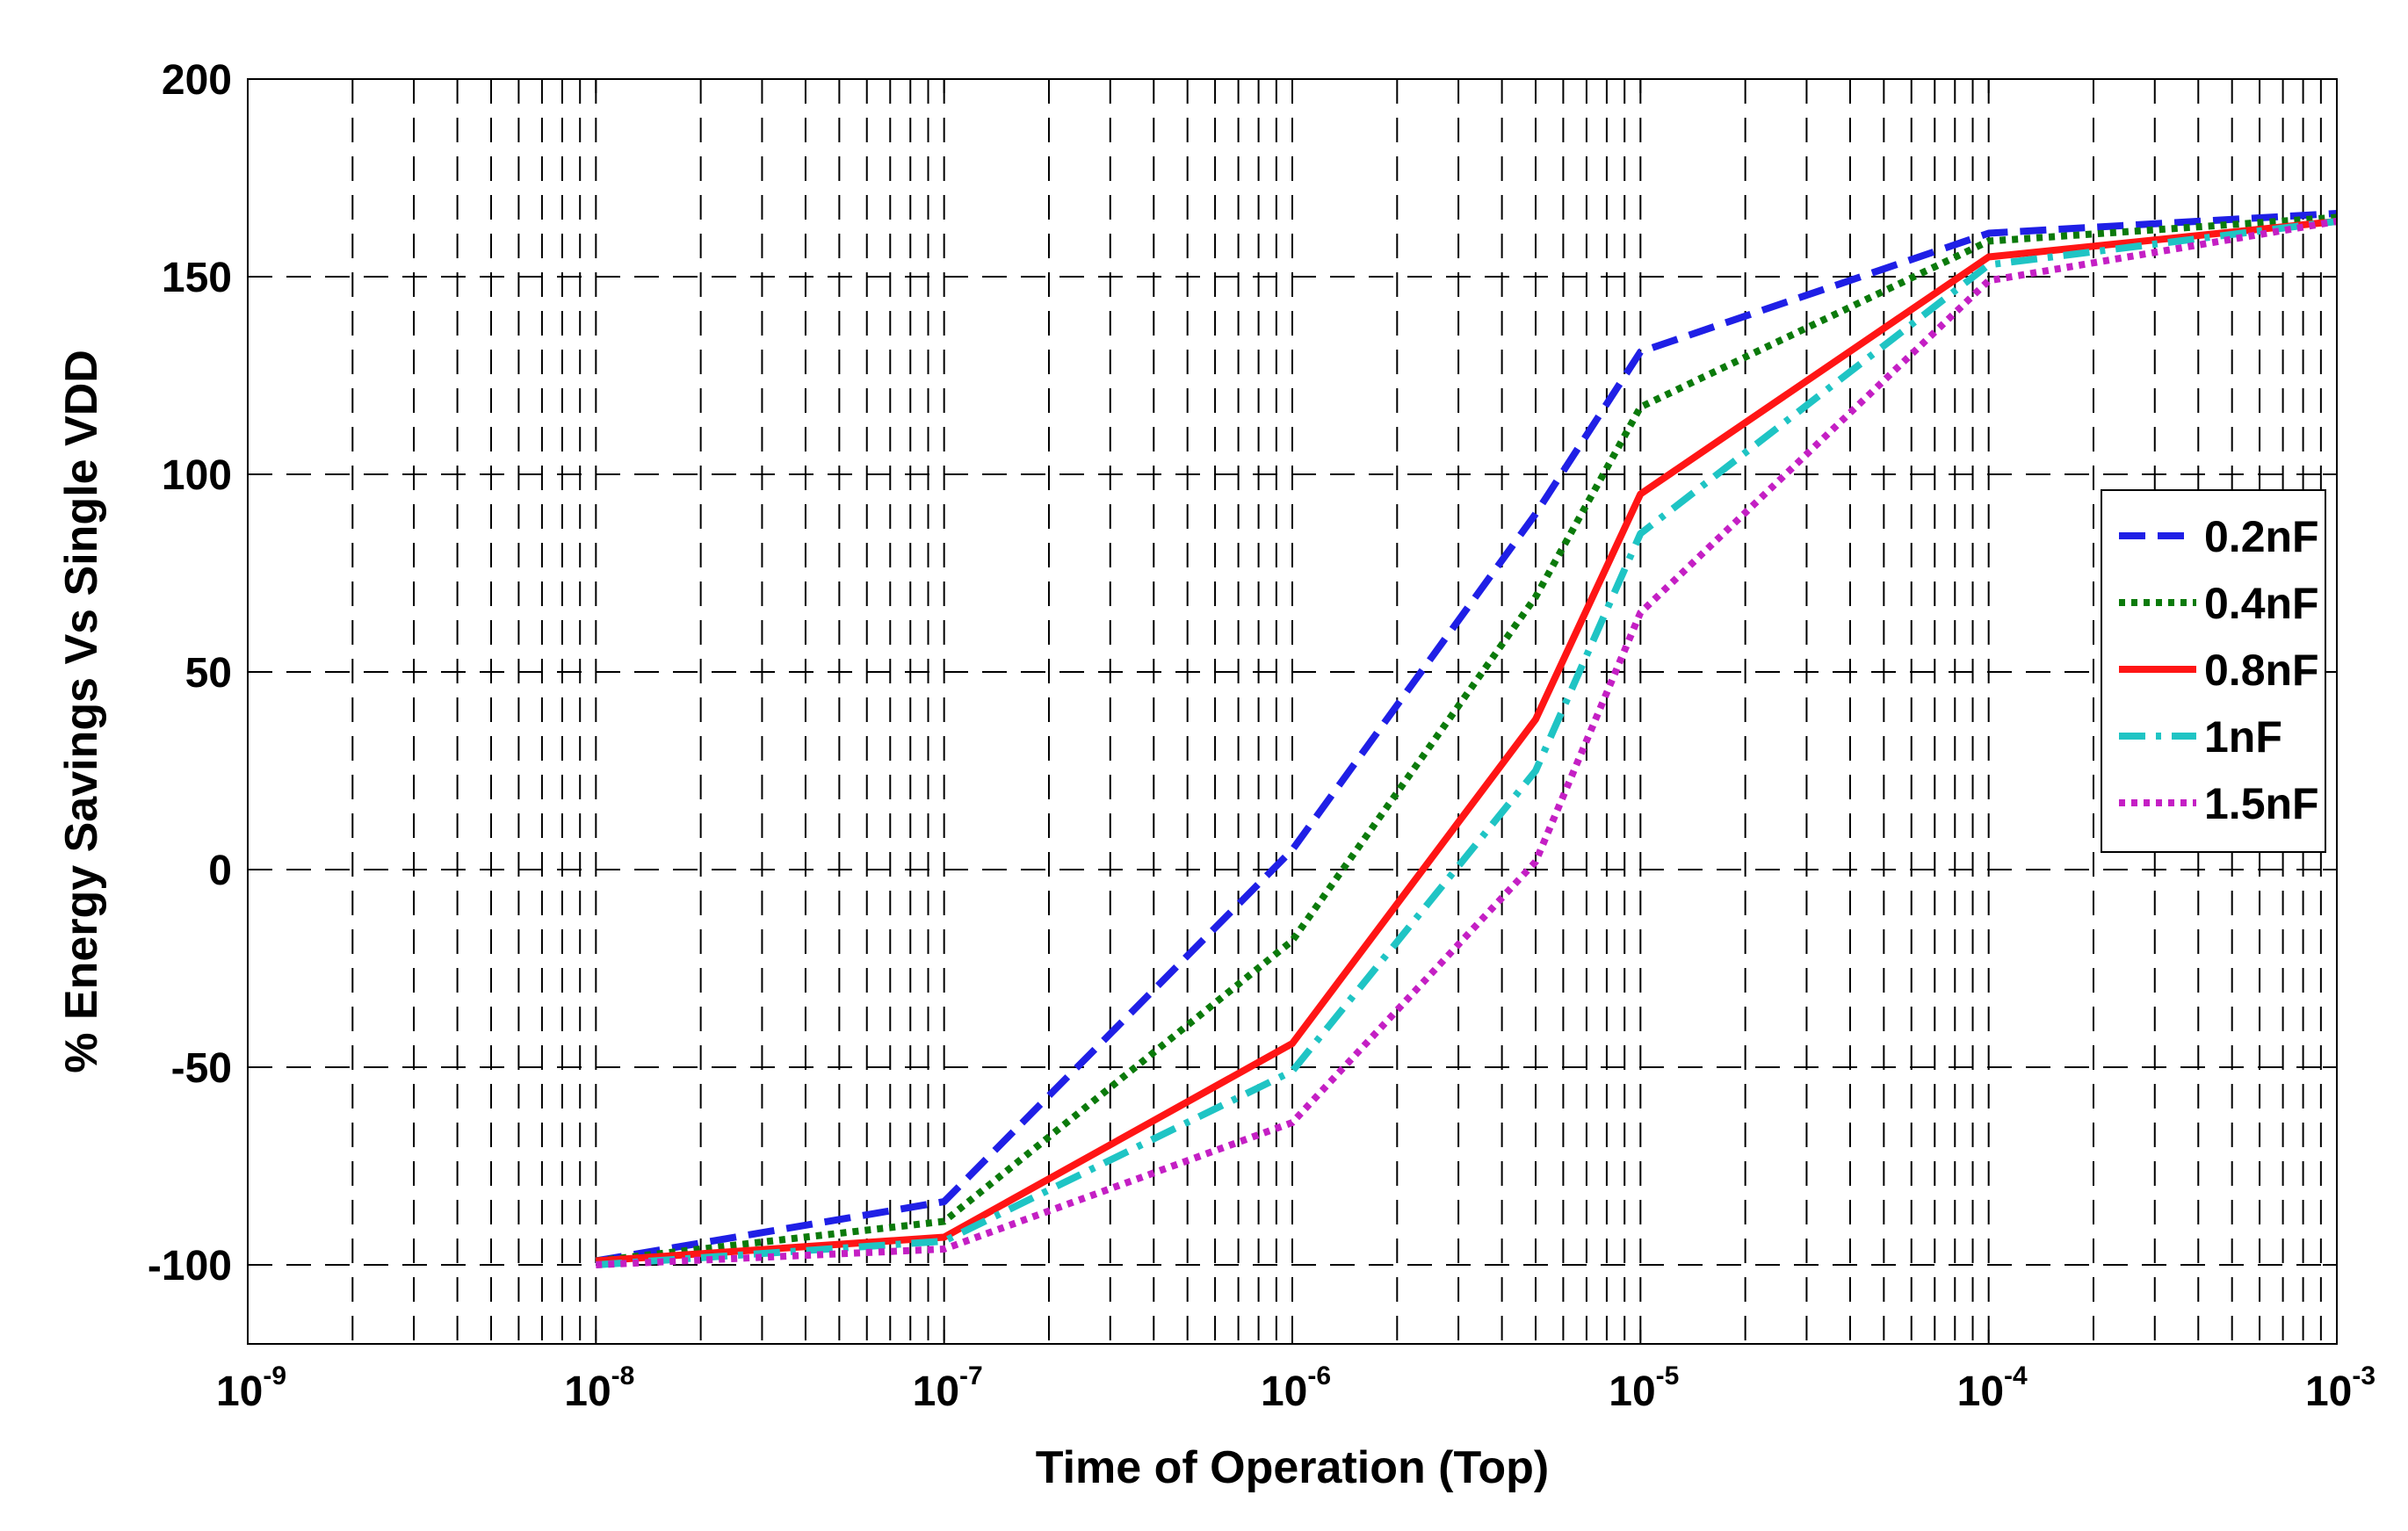 This screenshot has width=2408, height=1531. I want to click on x-tick-label: 10⁻⁹, so click(251, 1388).